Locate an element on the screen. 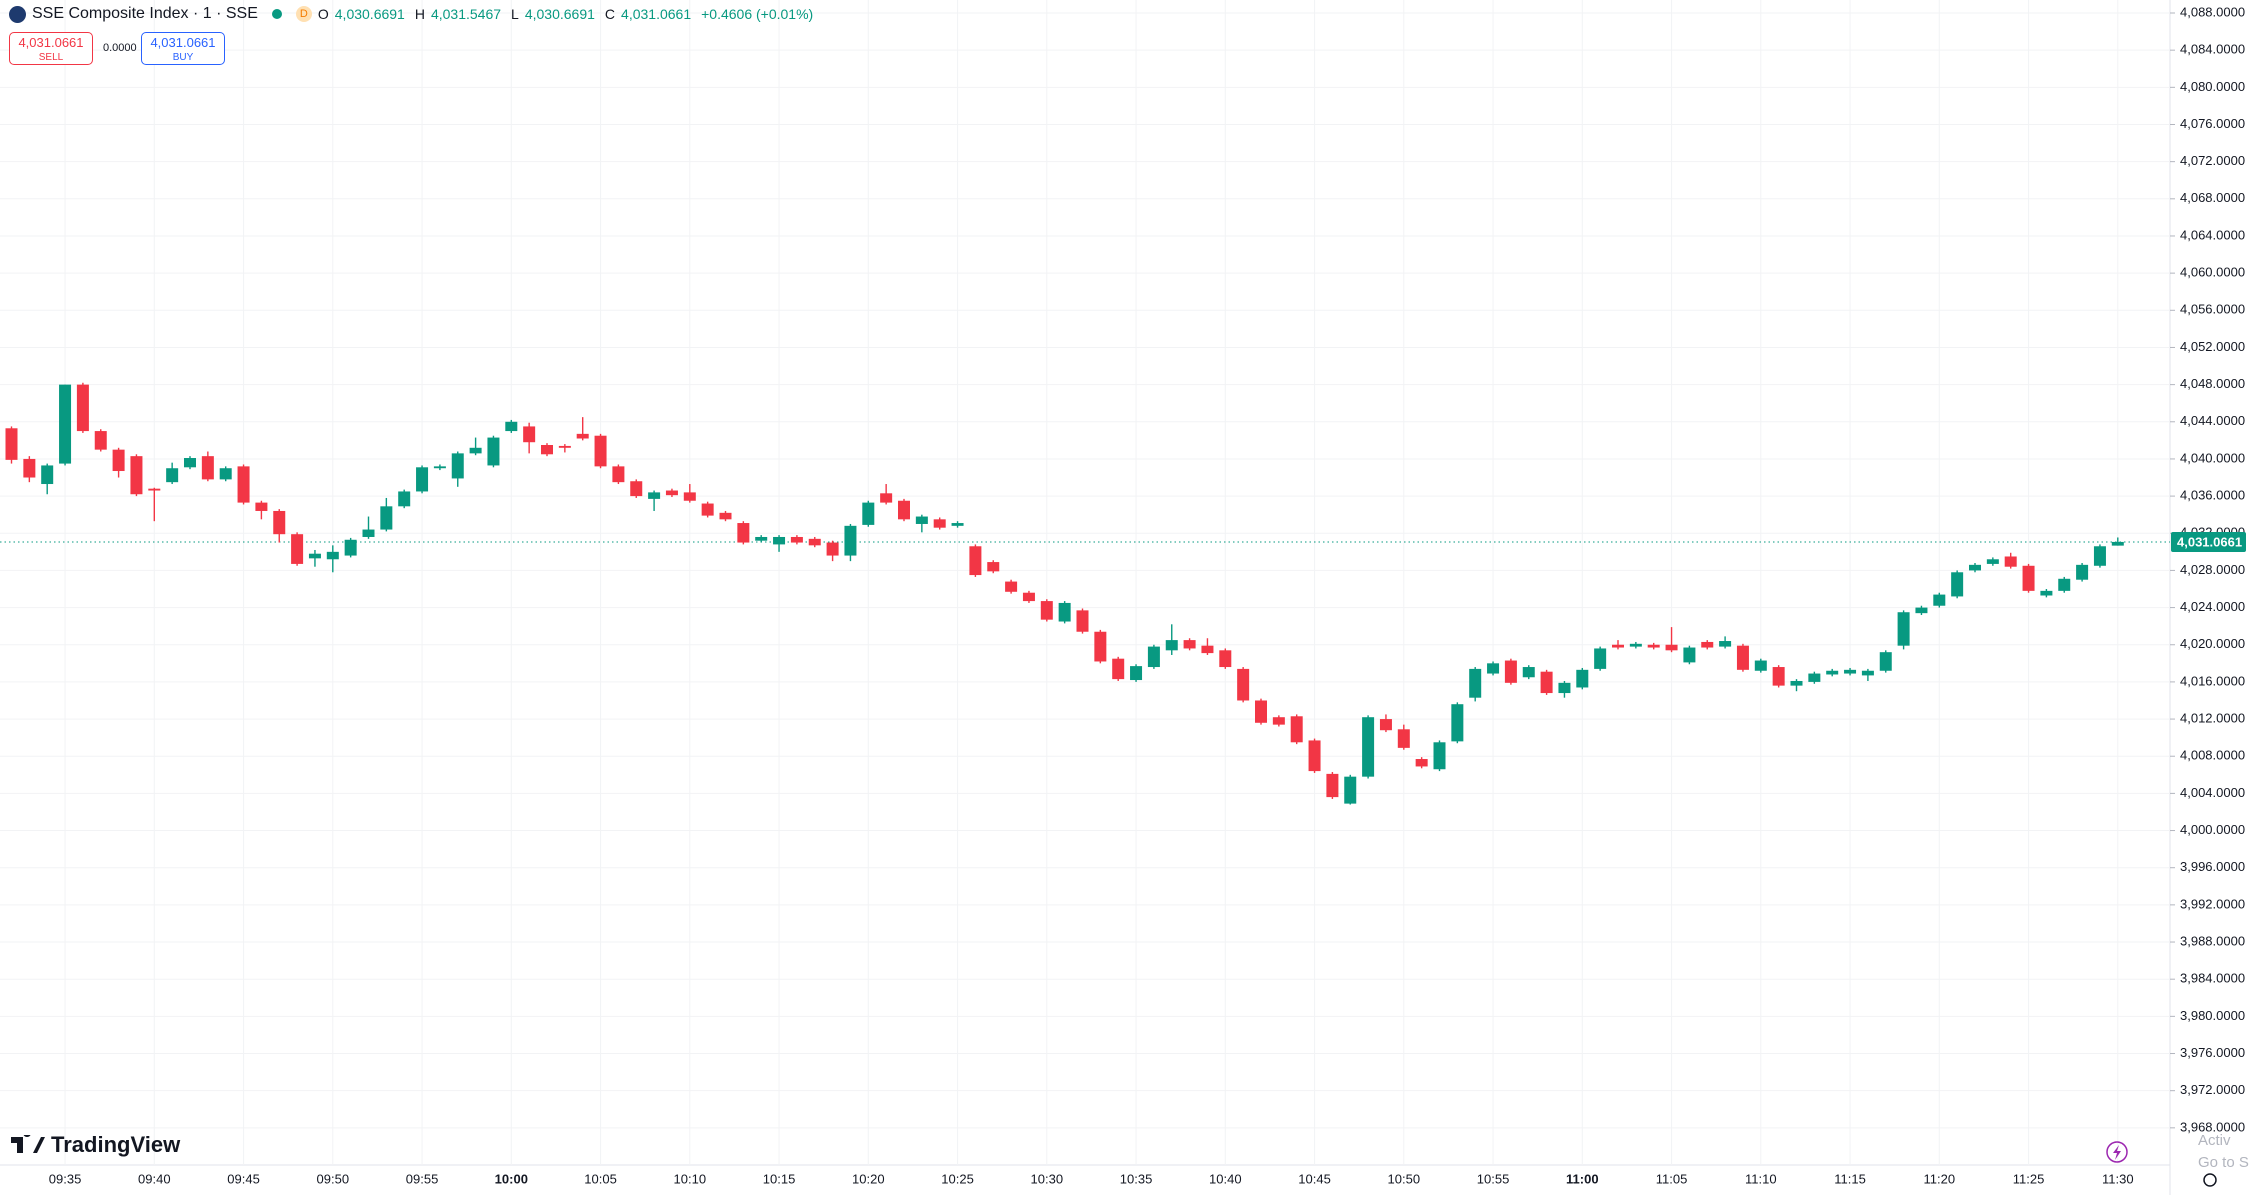  symbol-title: SSE Composite Index · 1 · SSE is located at coordinates (145, 13).